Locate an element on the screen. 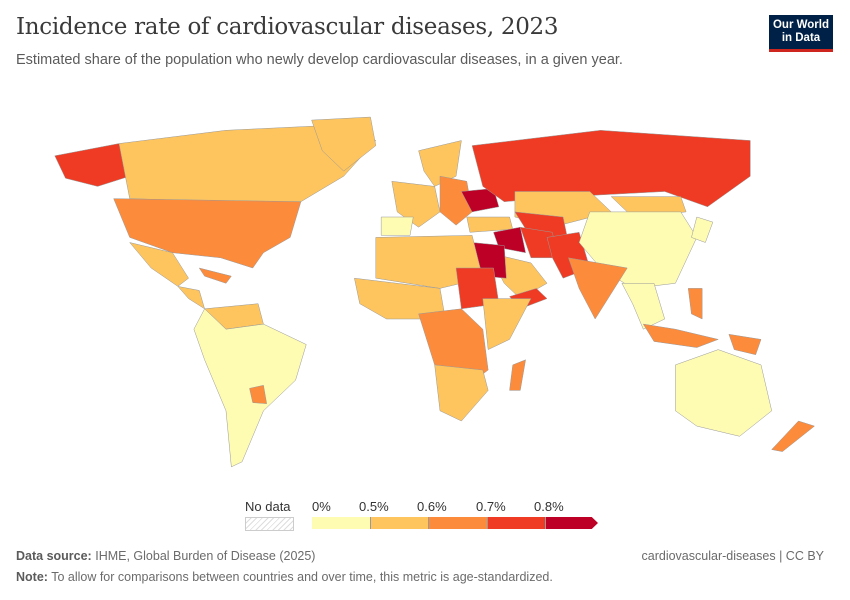 This screenshot has width=850, height=600. country-indonesia is located at coordinates (681, 335).